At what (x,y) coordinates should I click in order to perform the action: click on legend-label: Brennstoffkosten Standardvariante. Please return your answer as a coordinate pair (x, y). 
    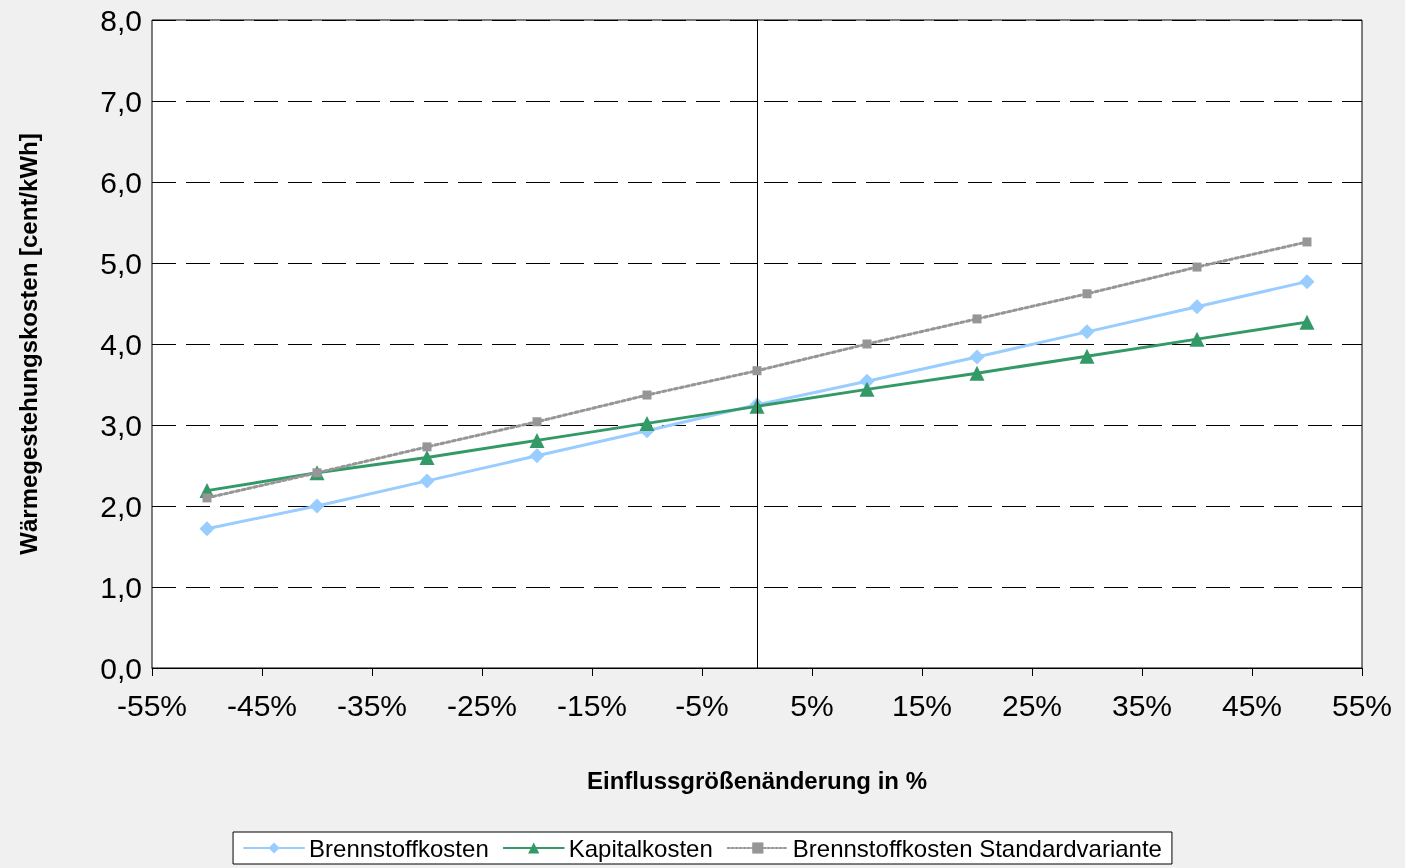
    Looking at the image, I should click on (977, 848).